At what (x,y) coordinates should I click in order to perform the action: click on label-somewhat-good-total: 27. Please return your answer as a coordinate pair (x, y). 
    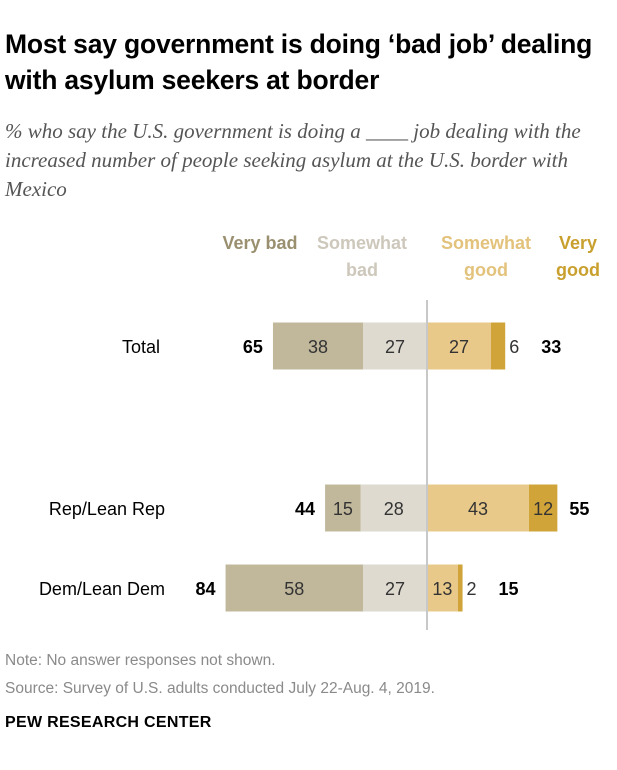
    Looking at the image, I should click on (459, 347).